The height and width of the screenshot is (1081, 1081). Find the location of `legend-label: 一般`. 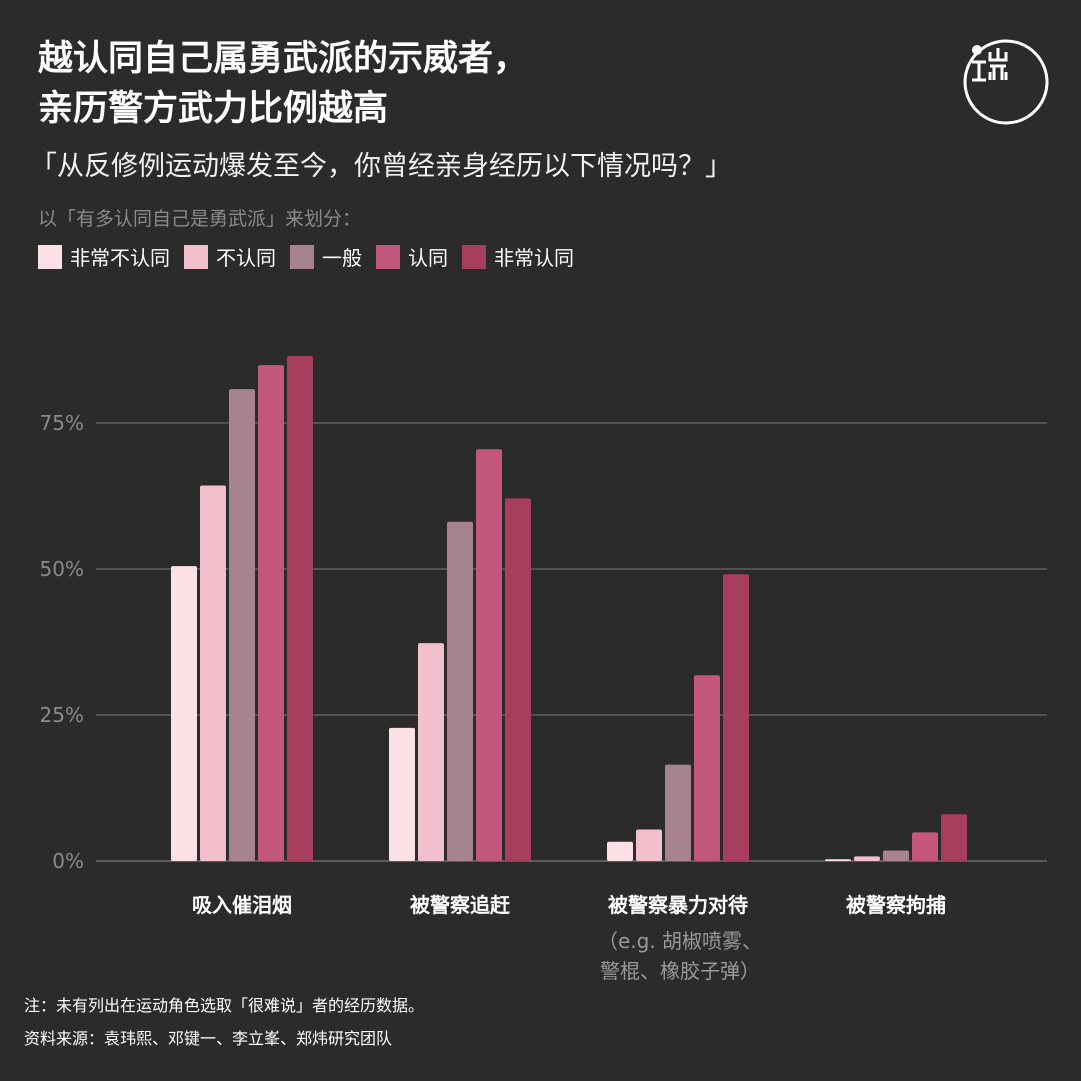

legend-label: 一般 is located at coordinates (342, 258).